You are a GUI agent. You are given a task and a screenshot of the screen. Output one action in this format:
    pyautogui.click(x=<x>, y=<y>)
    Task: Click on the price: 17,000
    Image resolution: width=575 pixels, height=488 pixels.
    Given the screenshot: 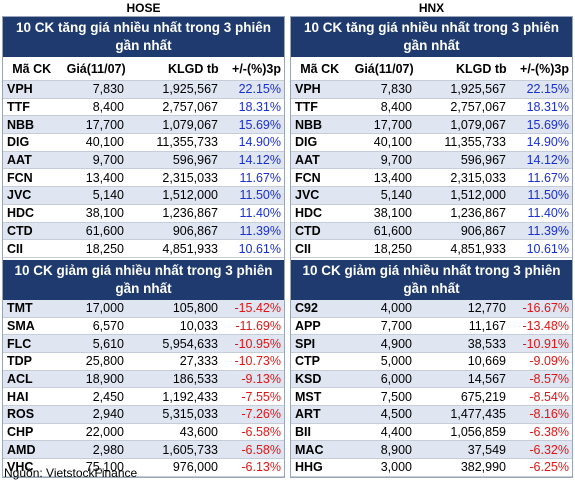 What is the action you would take?
    pyautogui.click(x=94, y=308)
    